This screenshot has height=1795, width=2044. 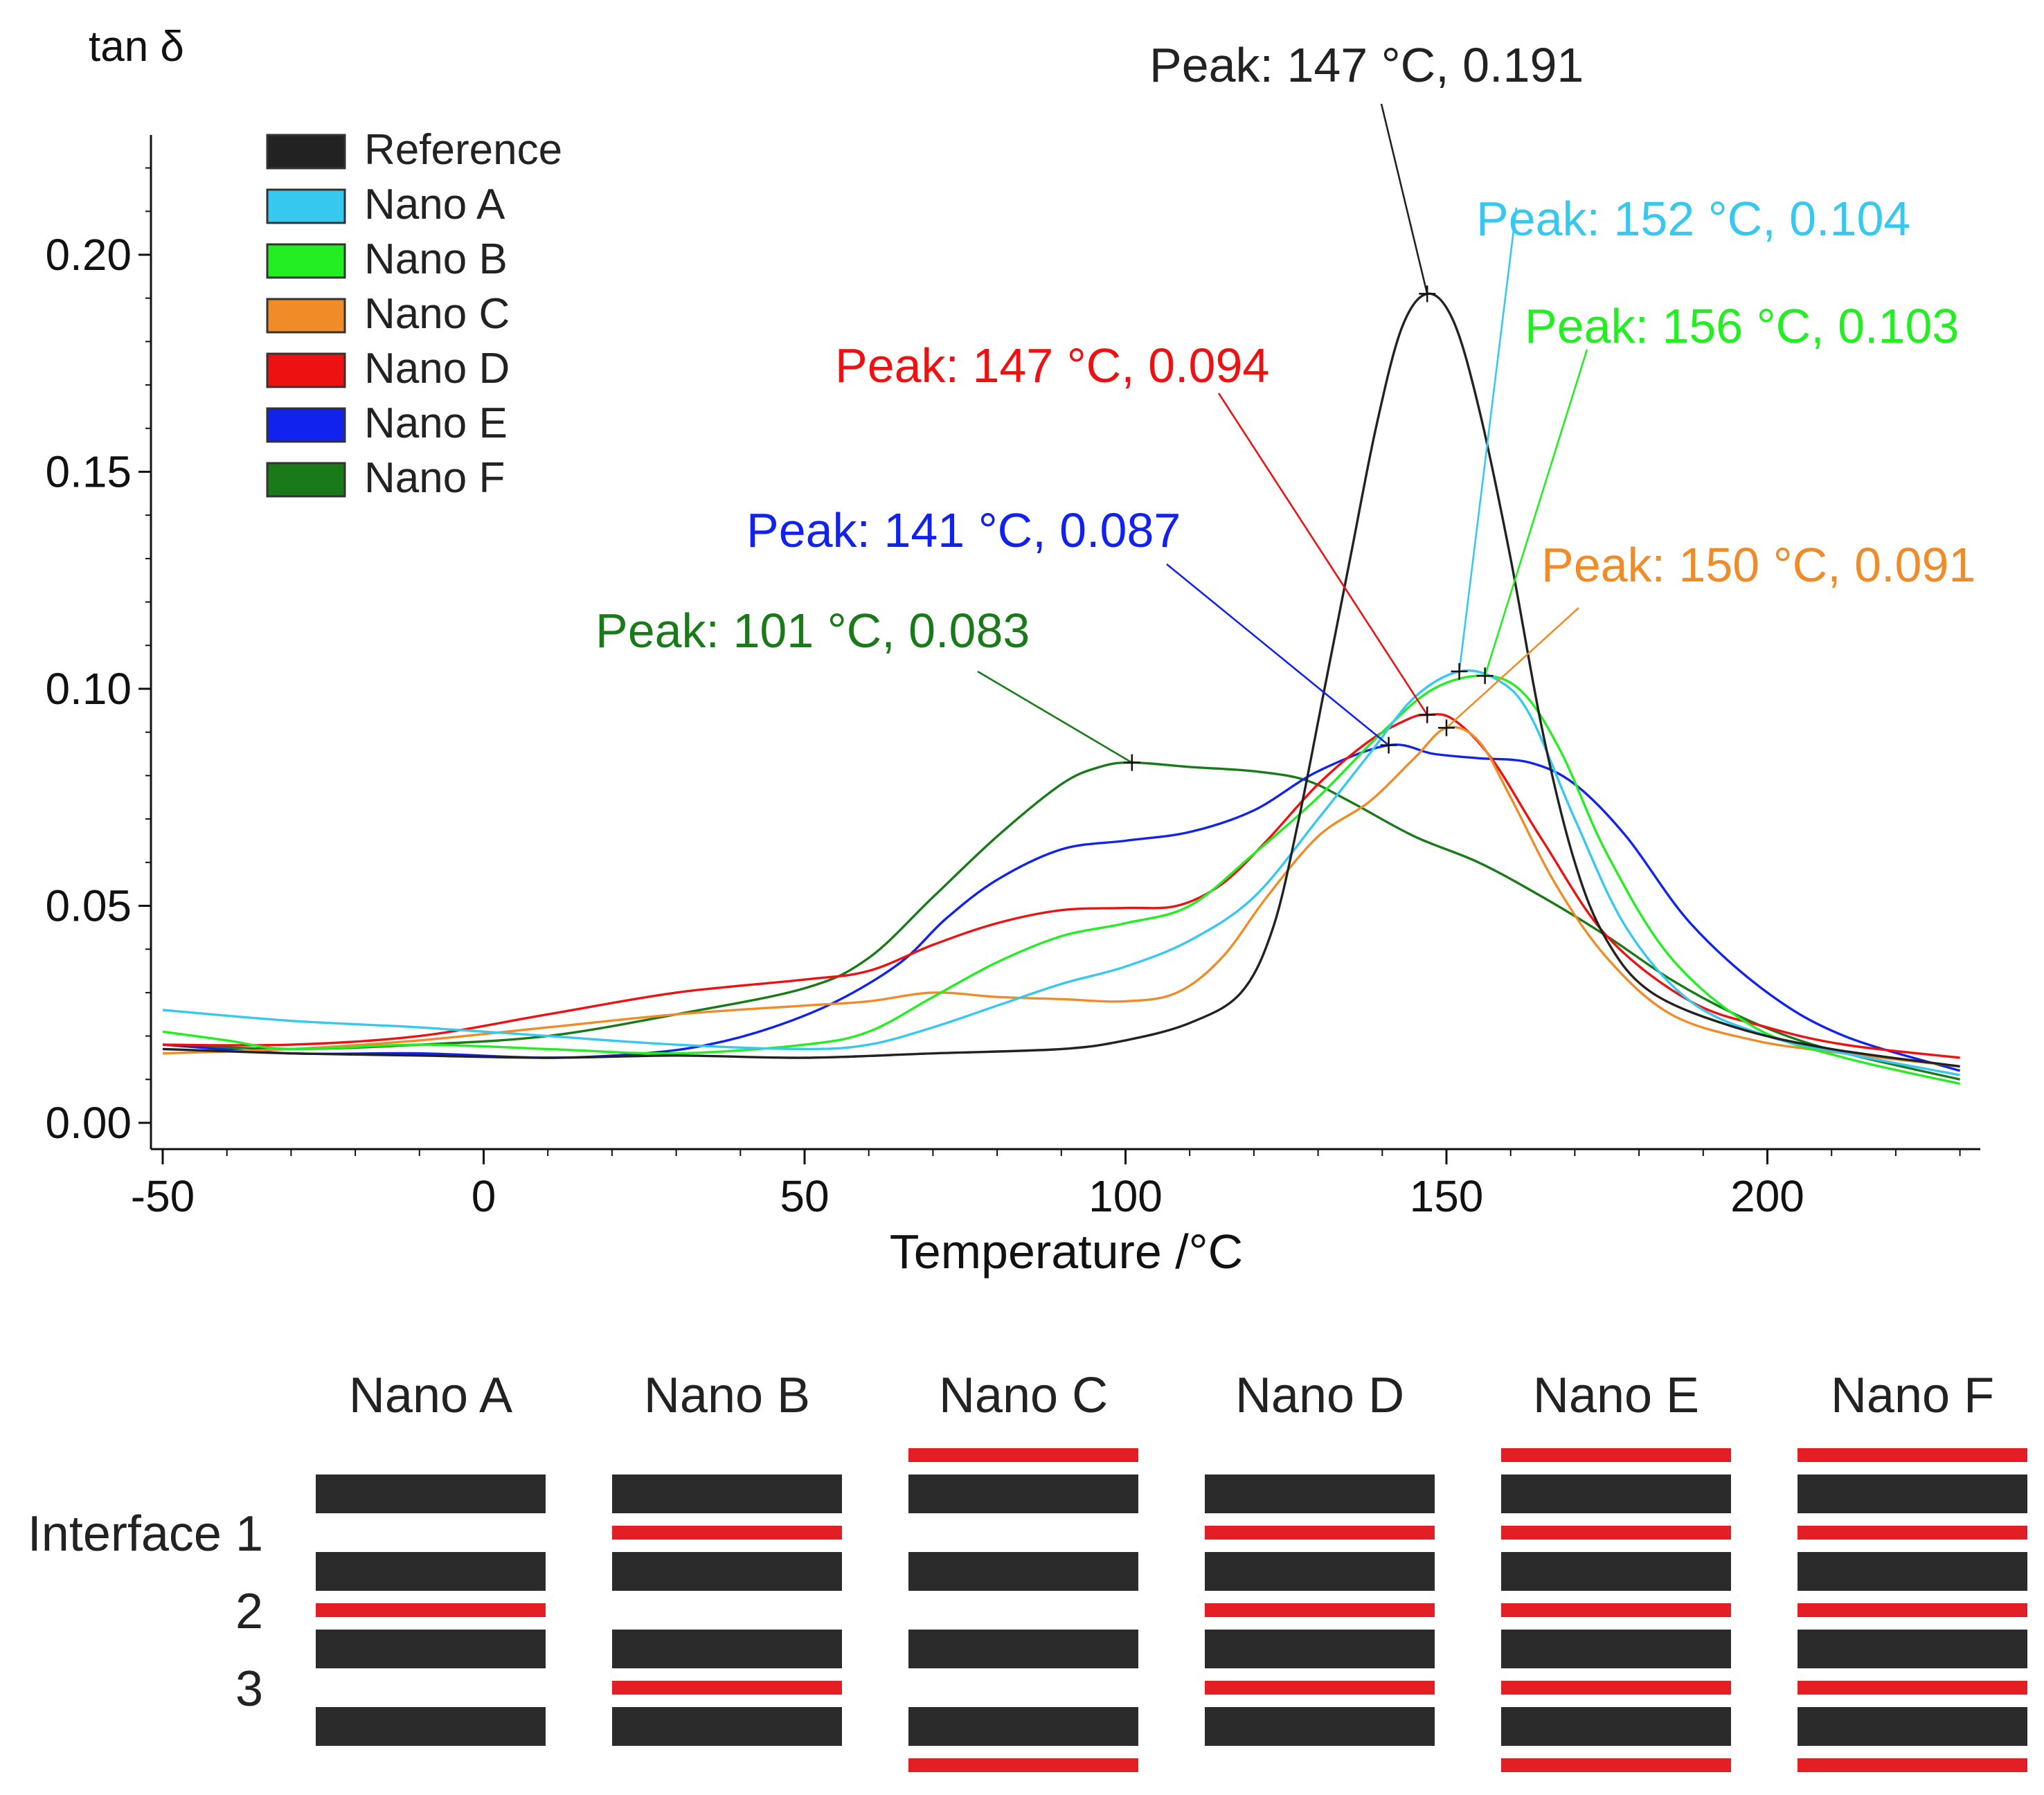 I want to click on y-tick-label: 0.00, so click(x=89, y=1123).